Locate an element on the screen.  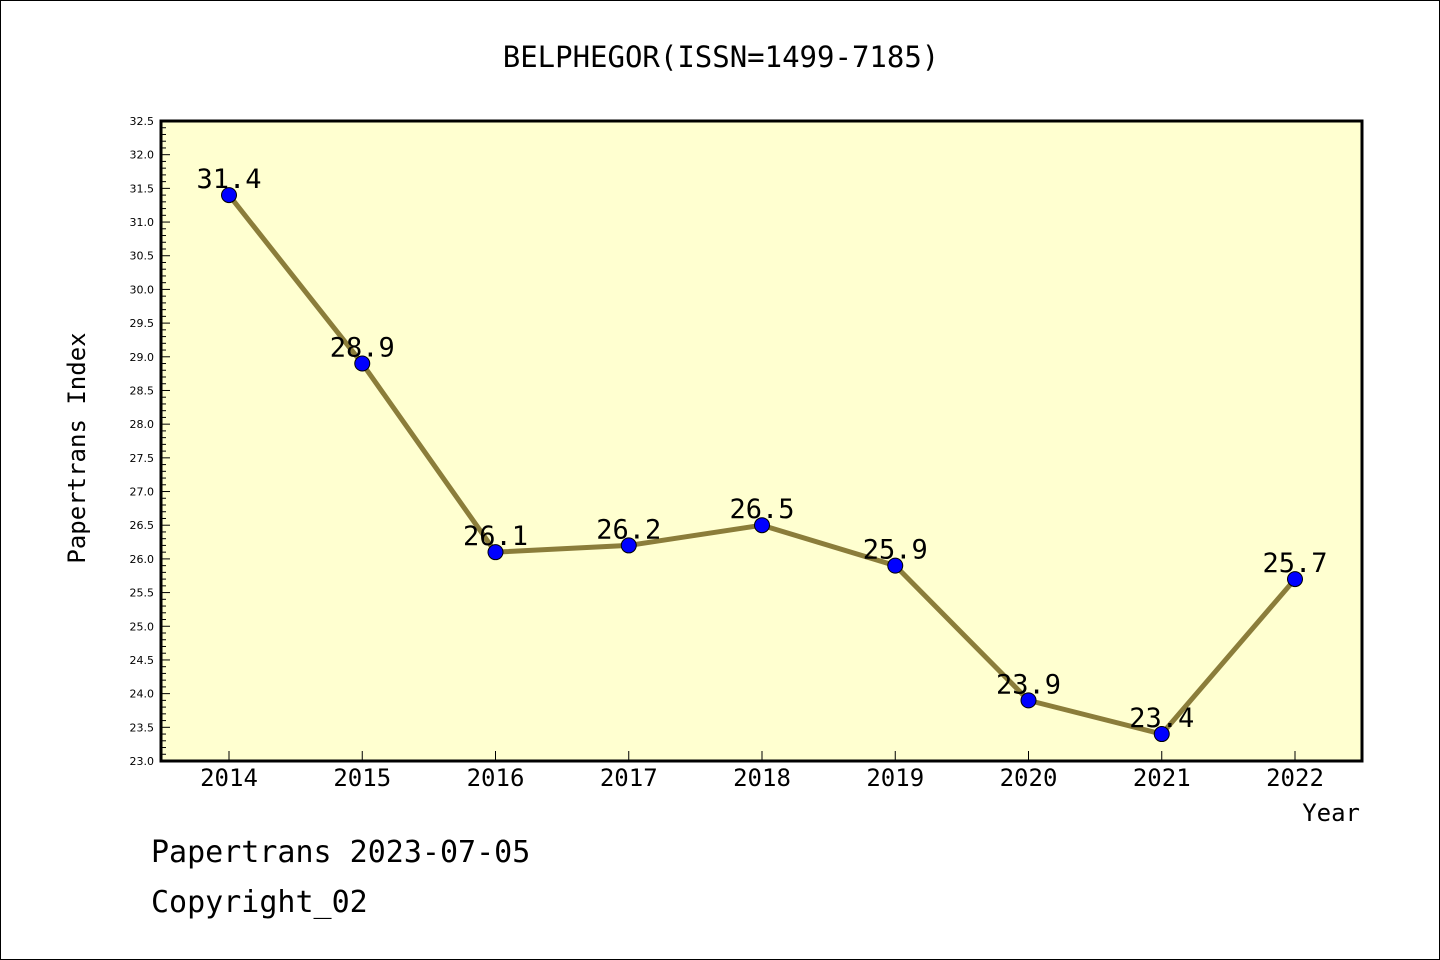
x-axis: 2014 2015 2016 2017 2018 2019 2020 2021 2022 is located at coordinates (762, 771).